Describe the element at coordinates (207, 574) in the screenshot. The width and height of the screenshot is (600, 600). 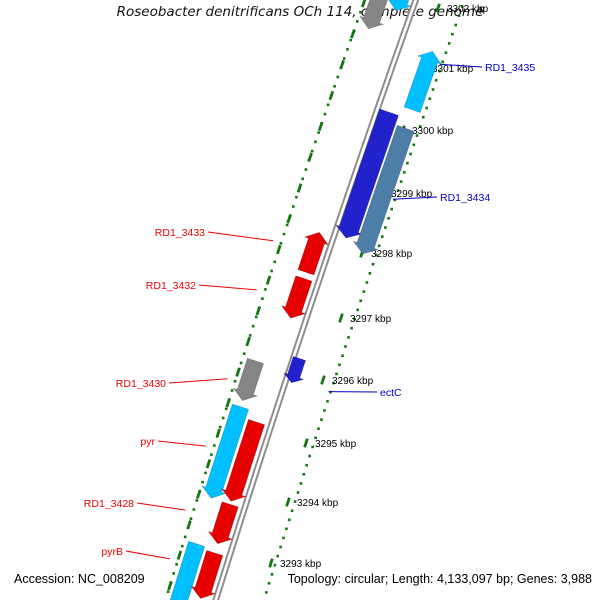
I see `gene-gene-a` at that location.